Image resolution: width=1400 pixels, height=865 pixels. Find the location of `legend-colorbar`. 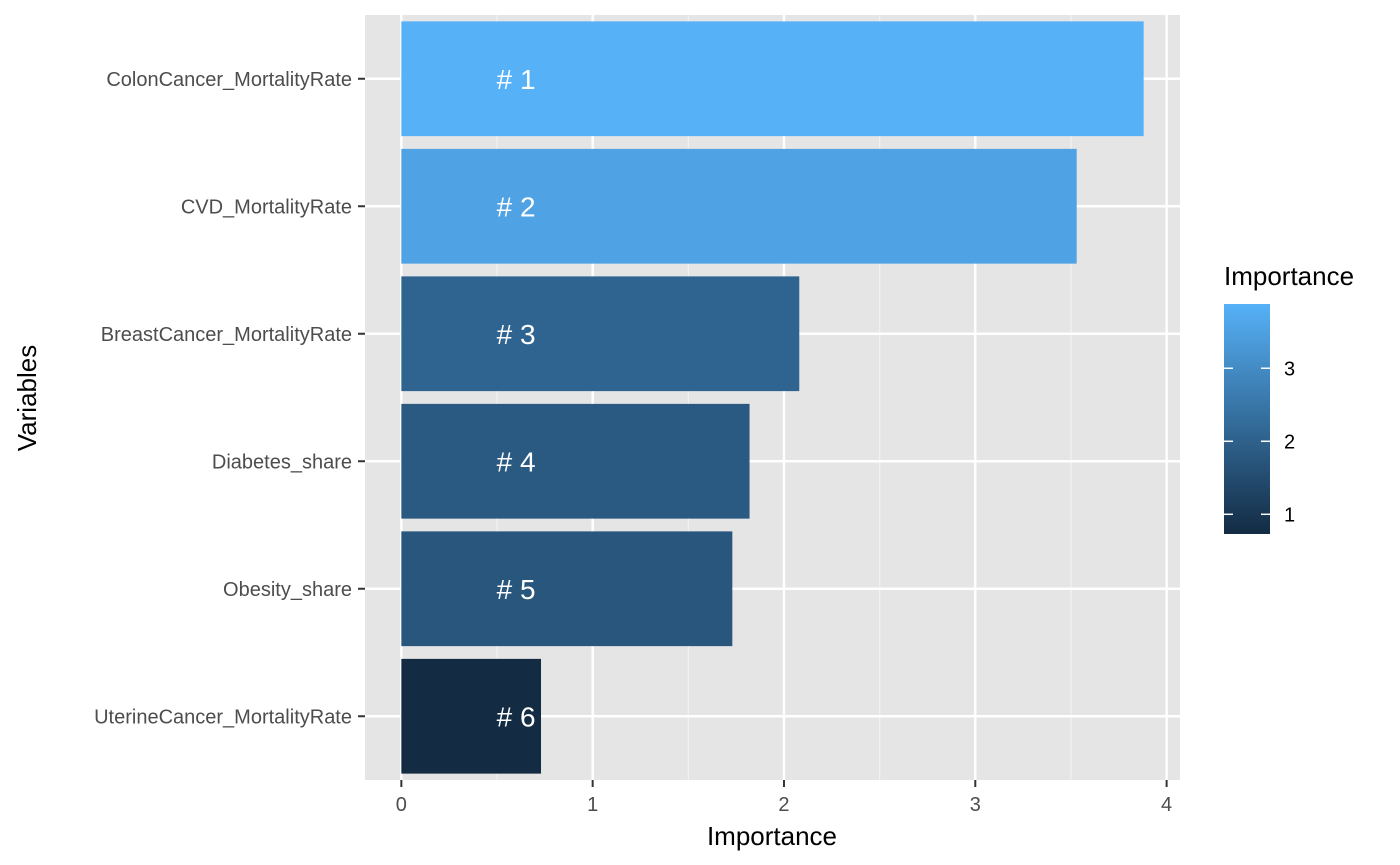

legend-colorbar is located at coordinates (1247, 419).